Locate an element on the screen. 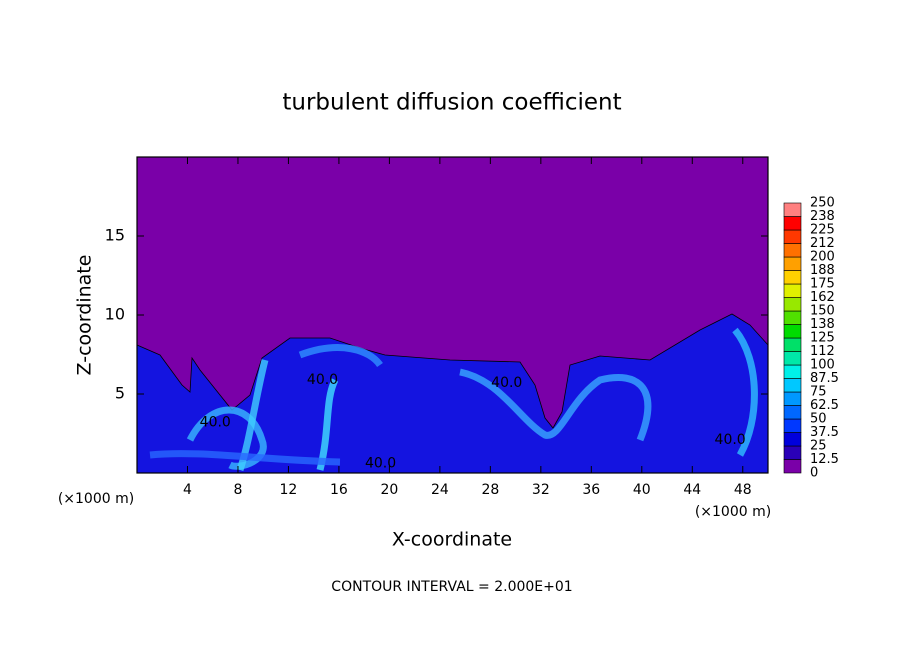  colorbar-label: 225 is located at coordinates (822, 230).